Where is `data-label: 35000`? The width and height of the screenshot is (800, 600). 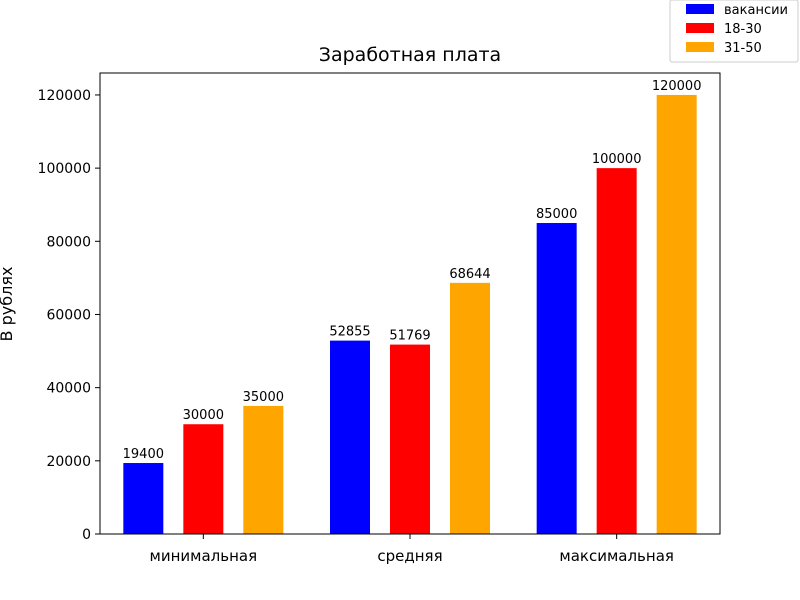
data-label: 35000 is located at coordinates (263, 397).